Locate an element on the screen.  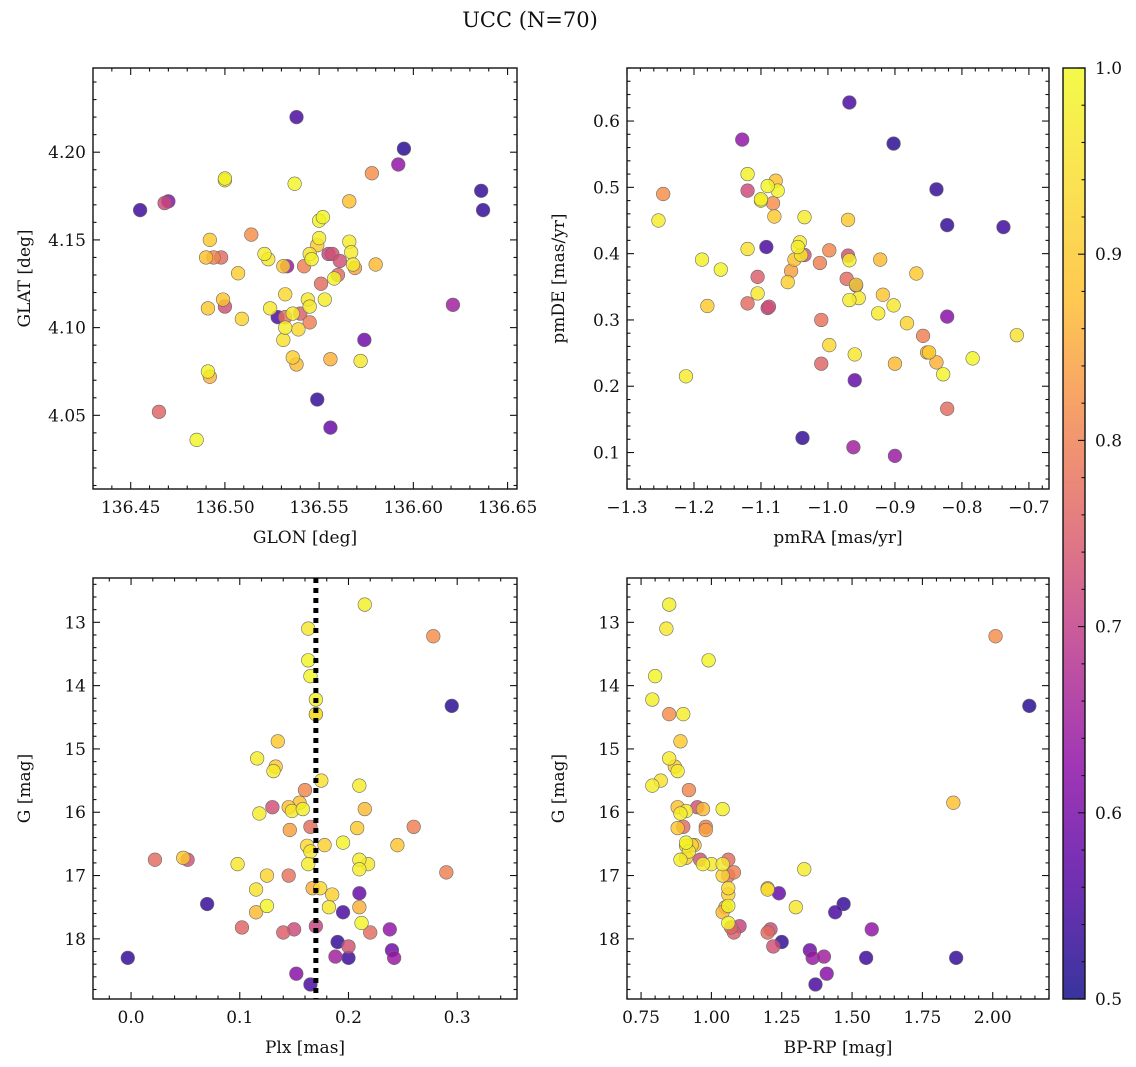
colorbar-frame is located at coordinates (1074, 533).